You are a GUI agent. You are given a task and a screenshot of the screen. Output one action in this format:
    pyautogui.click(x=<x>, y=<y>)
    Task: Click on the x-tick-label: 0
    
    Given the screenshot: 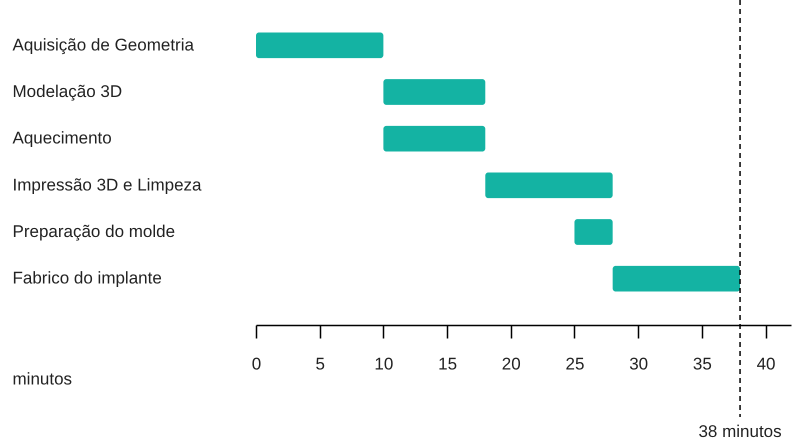 What is the action you would take?
    pyautogui.click(x=257, y=364)
    